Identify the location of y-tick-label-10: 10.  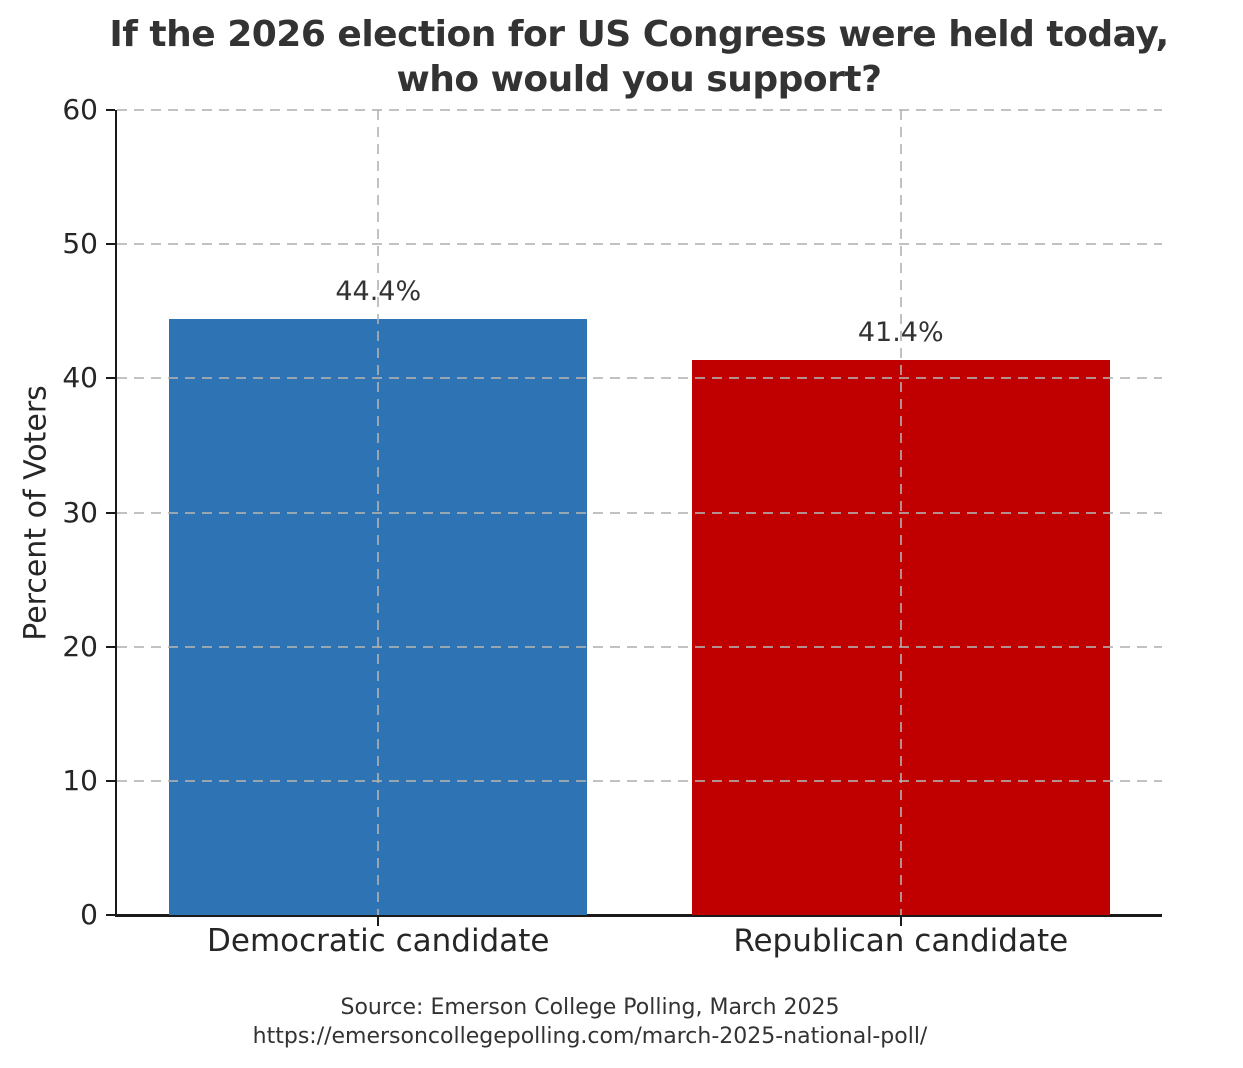
(80, 780).